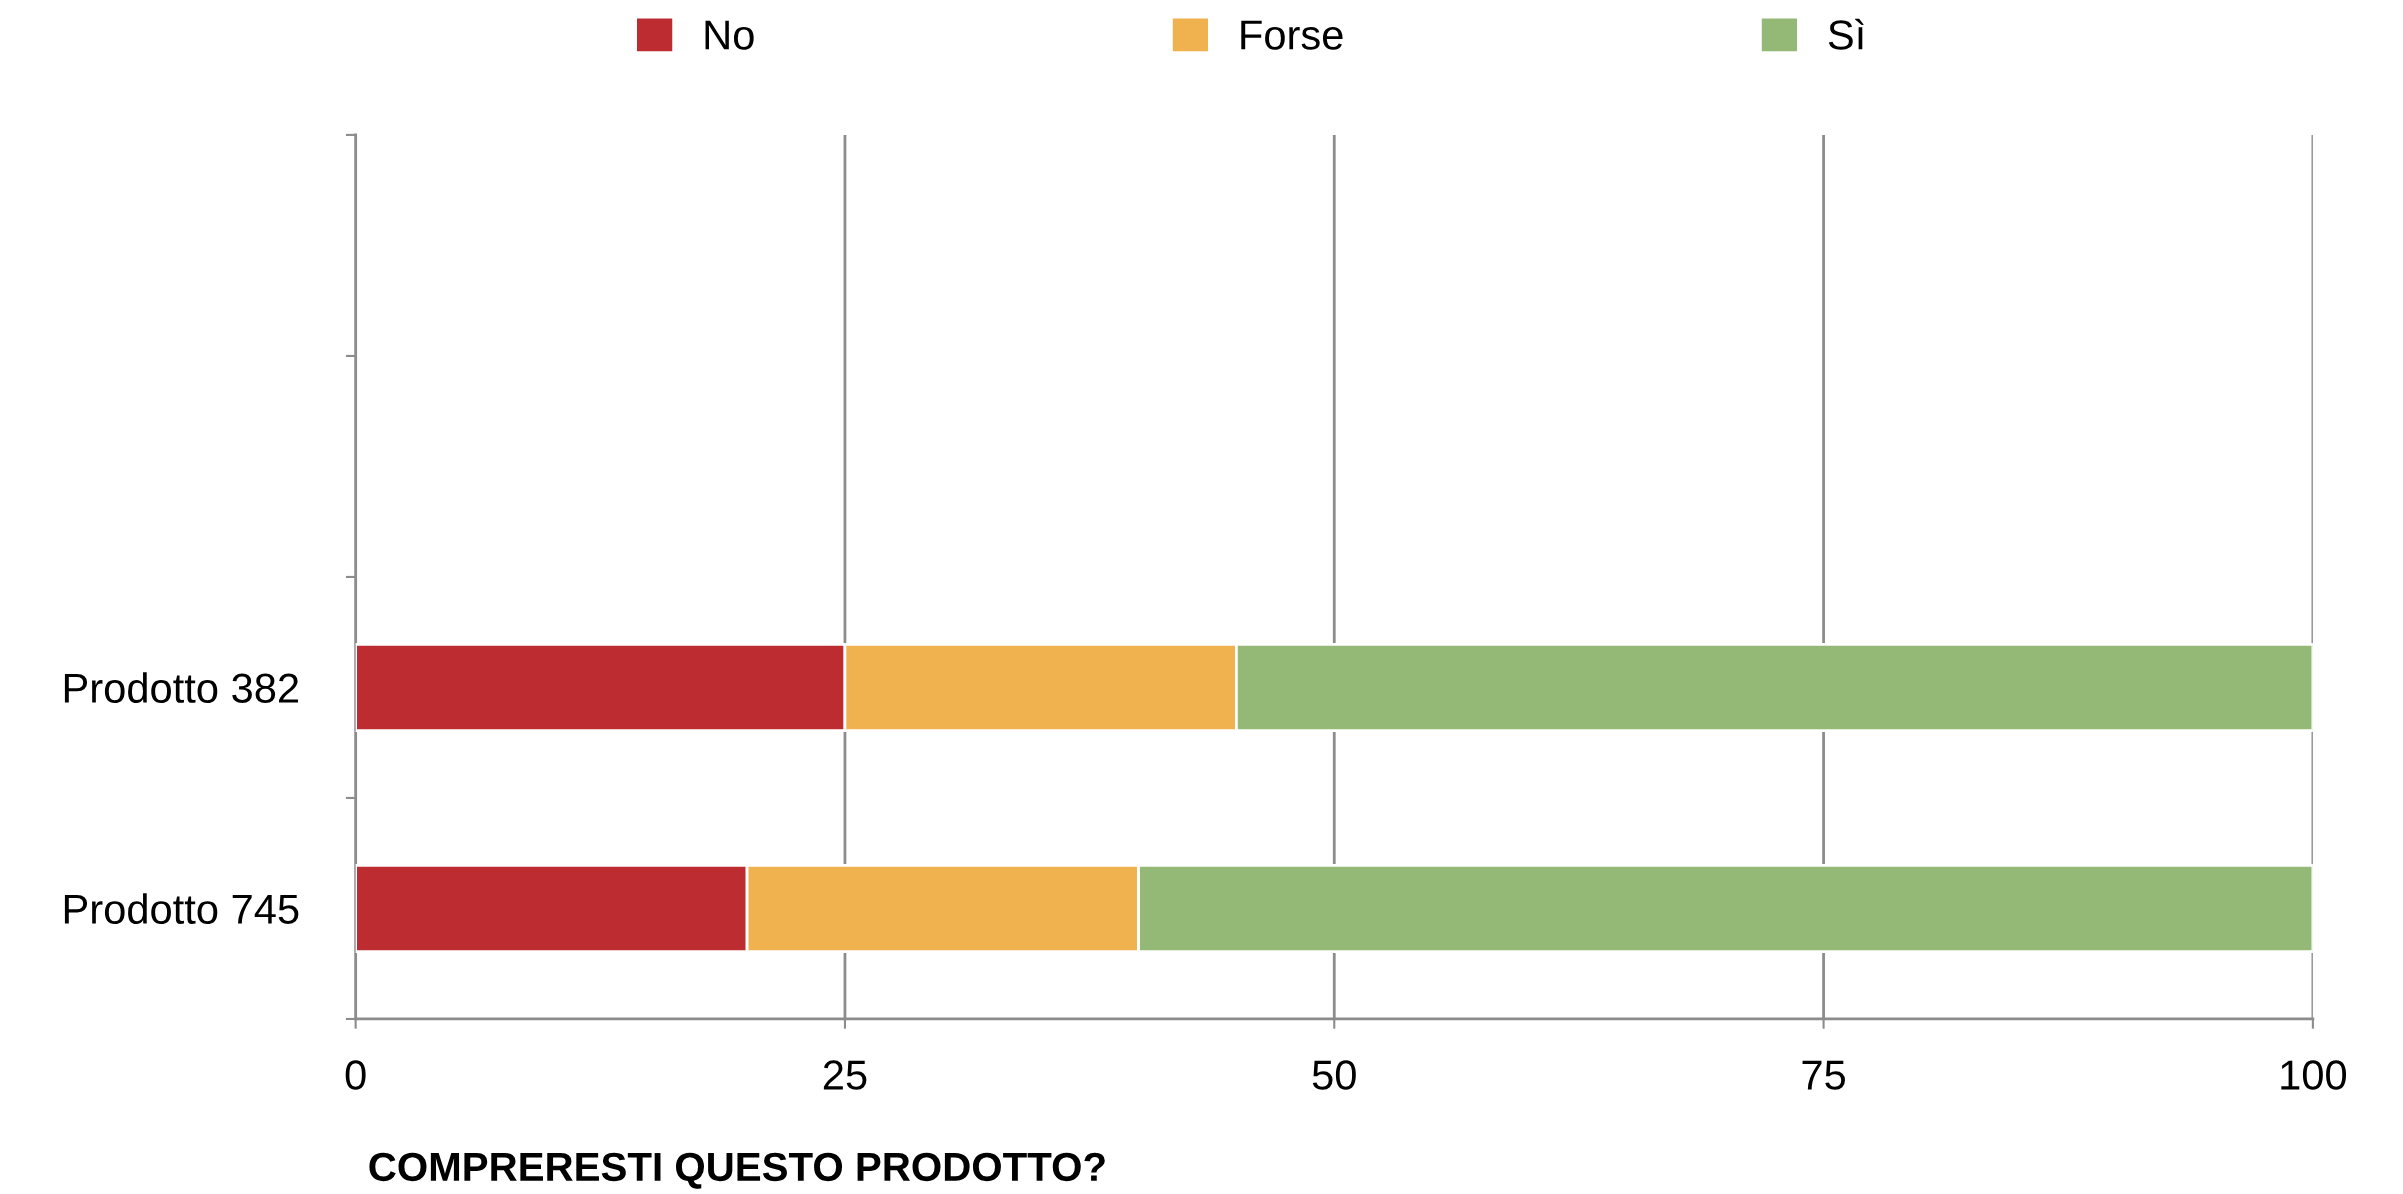 Image resolution: width=2403 pixels, height=1194 pixels. Describe the element at coordinates (729, 35) in the screenshot. I see `legend-label: No` at that location.